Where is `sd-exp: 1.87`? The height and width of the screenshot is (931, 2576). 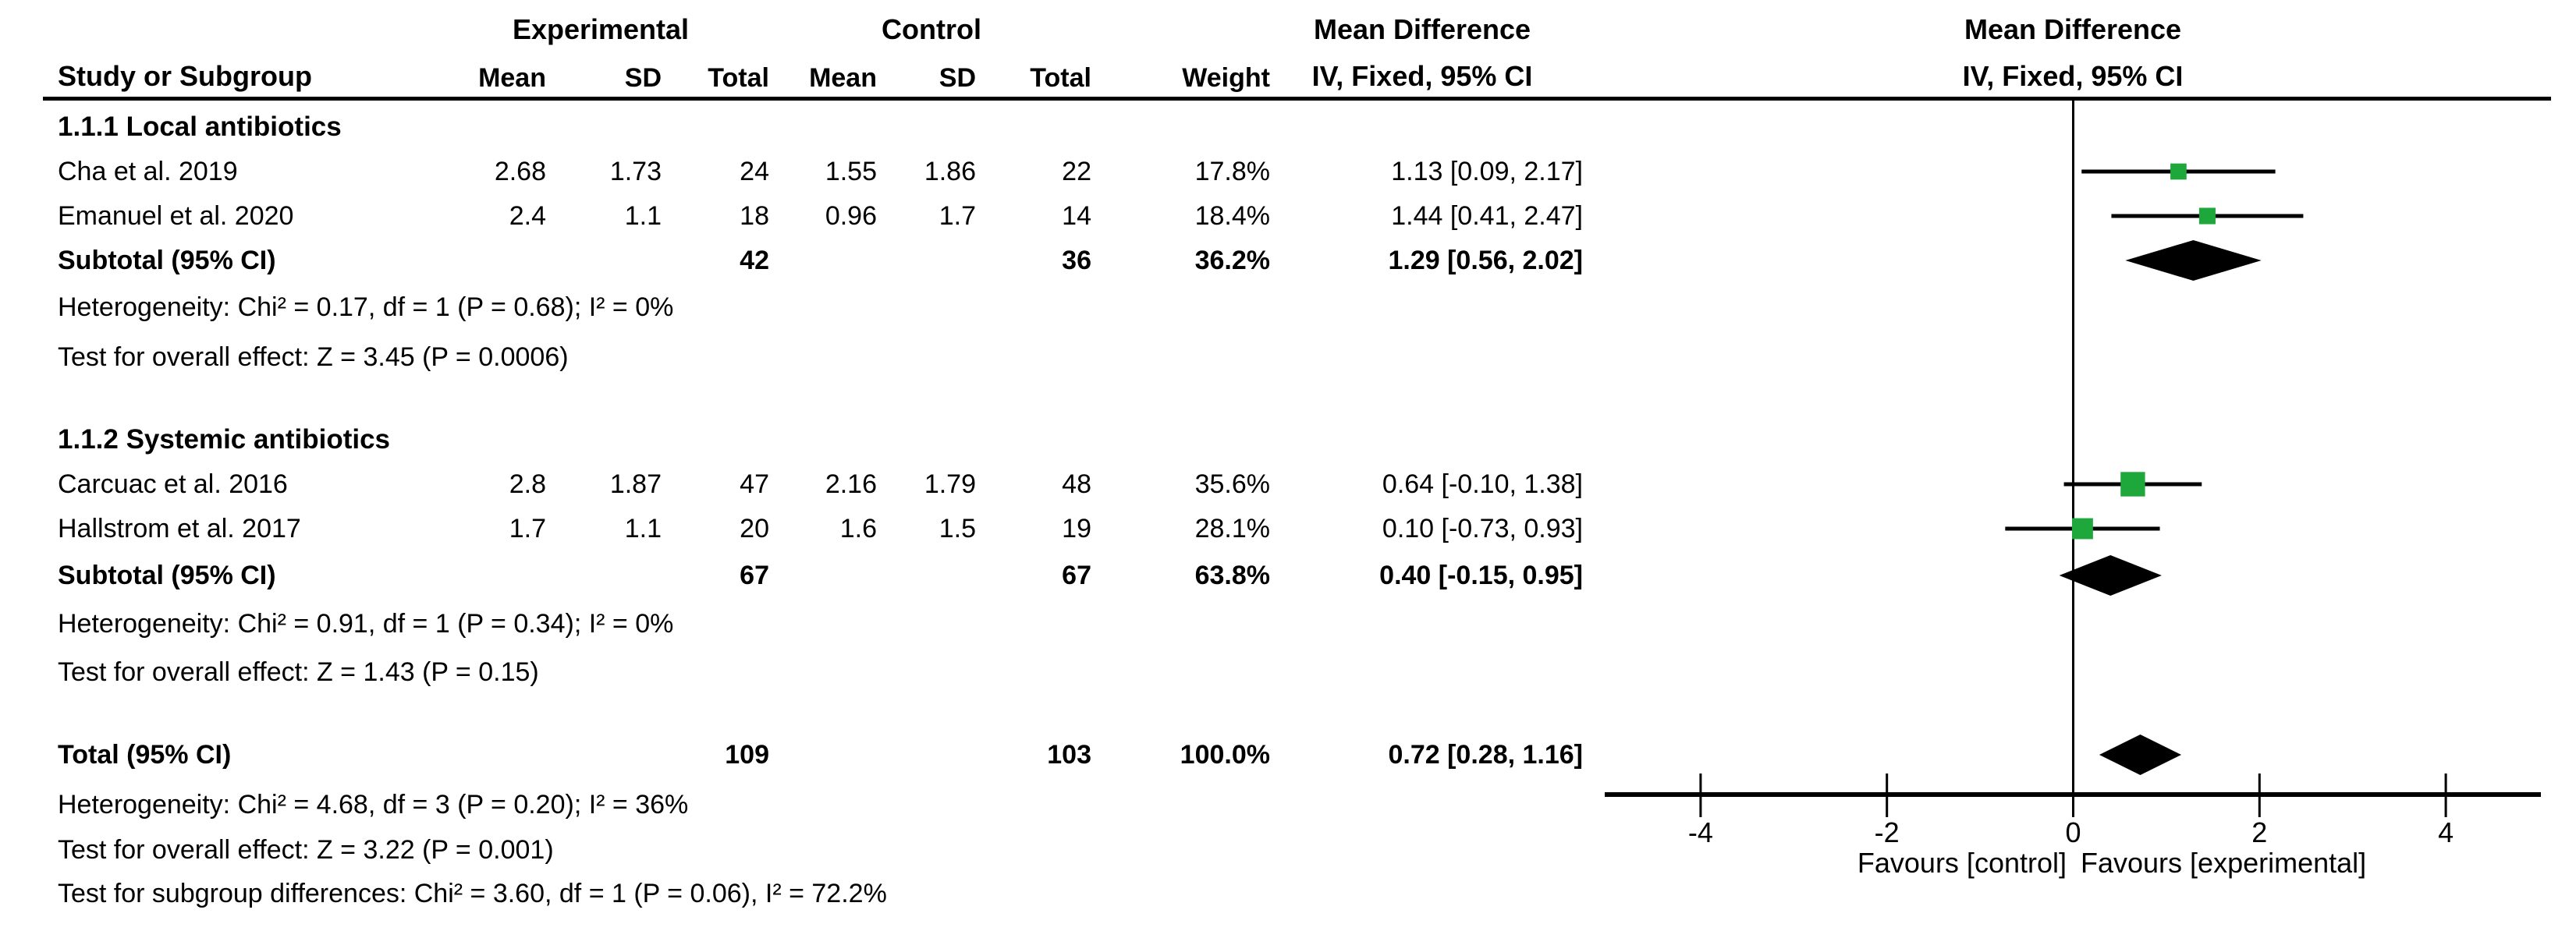 sd-exp: 1.87 is located at coordinates (635, 484).